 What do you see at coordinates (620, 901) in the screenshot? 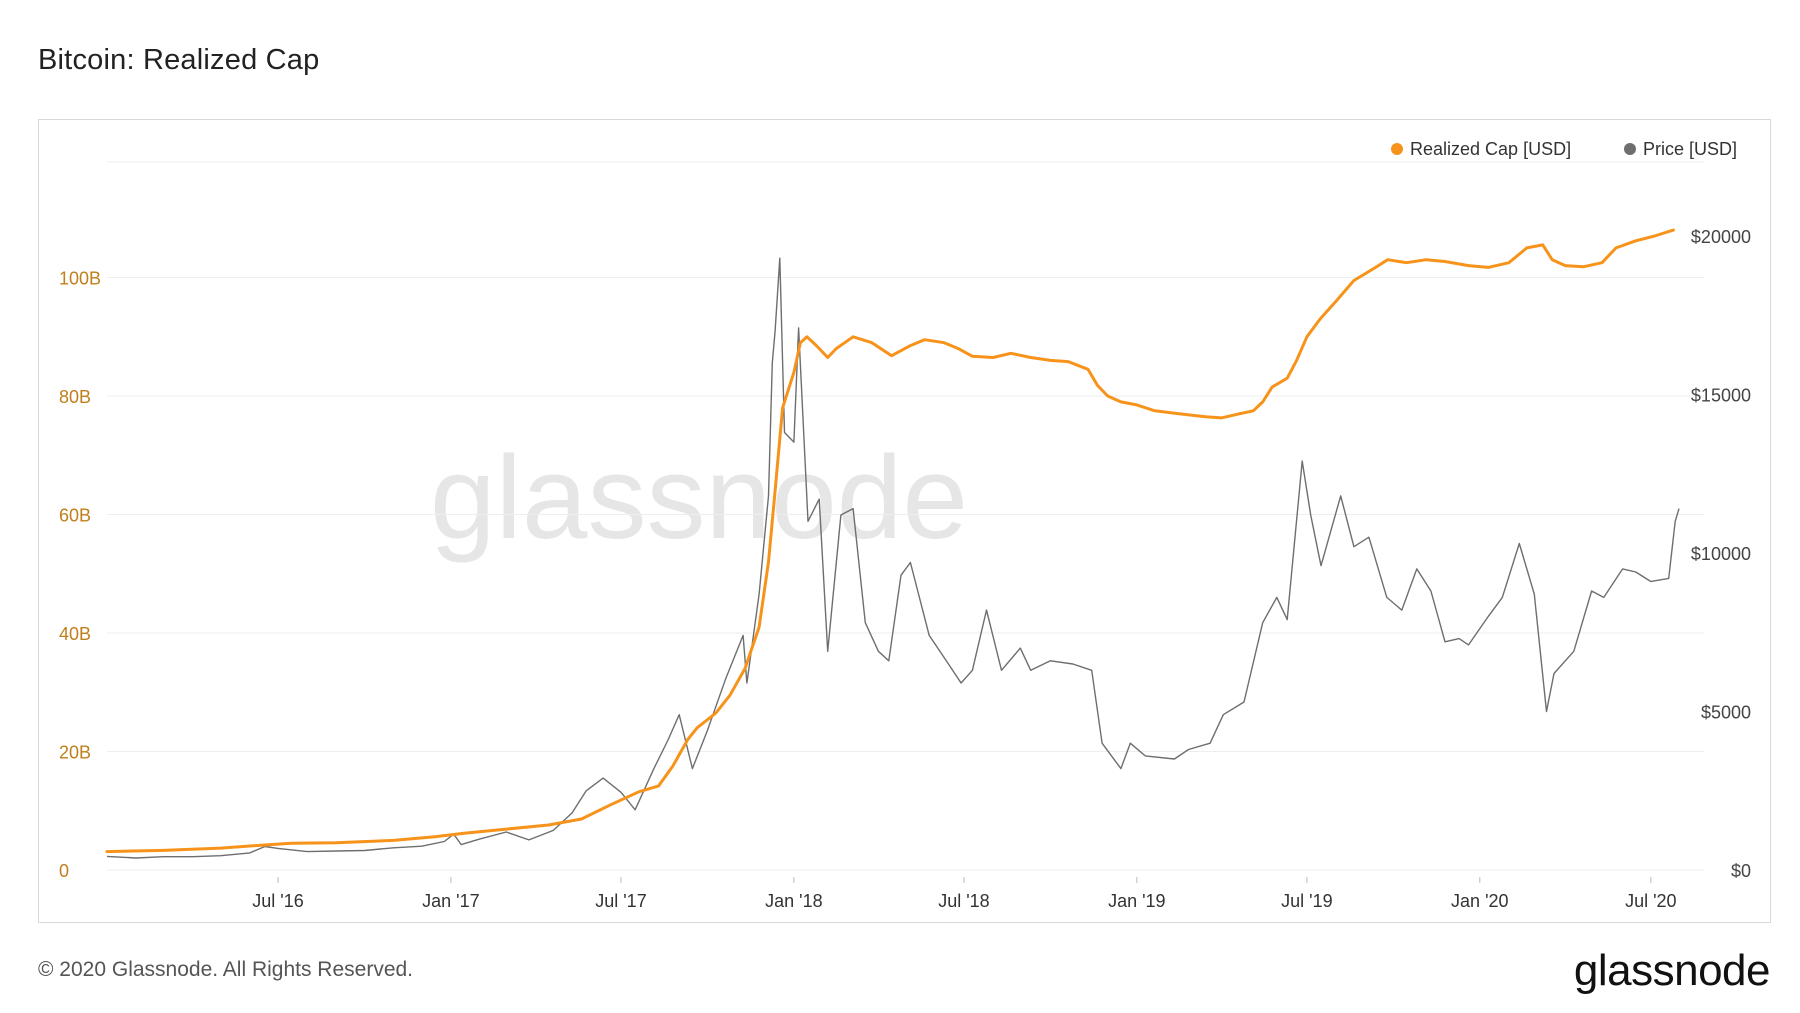
I see `x-tick-label: Jul '17` at bounding box center [620, 901].